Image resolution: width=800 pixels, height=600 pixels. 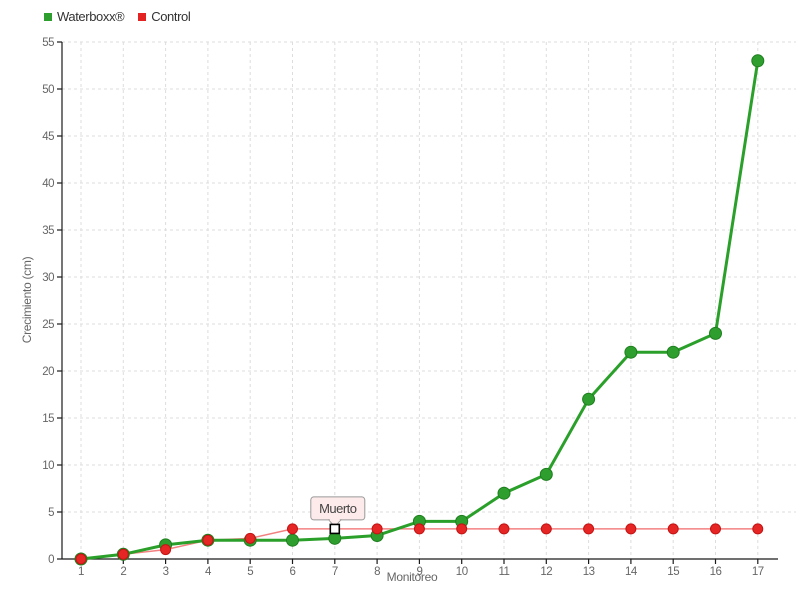 What do you see at coordinates (48, 419) in the screenshot?
I see `y-tick-label: 15` at bounding box center [48, 419].